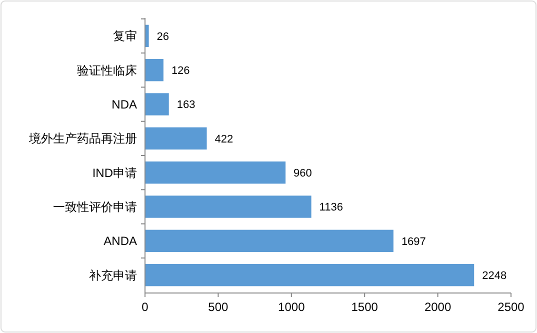  Describe the element at coordinates (331, 208) in the screenshot. I see `data-label: 1136` at that location.